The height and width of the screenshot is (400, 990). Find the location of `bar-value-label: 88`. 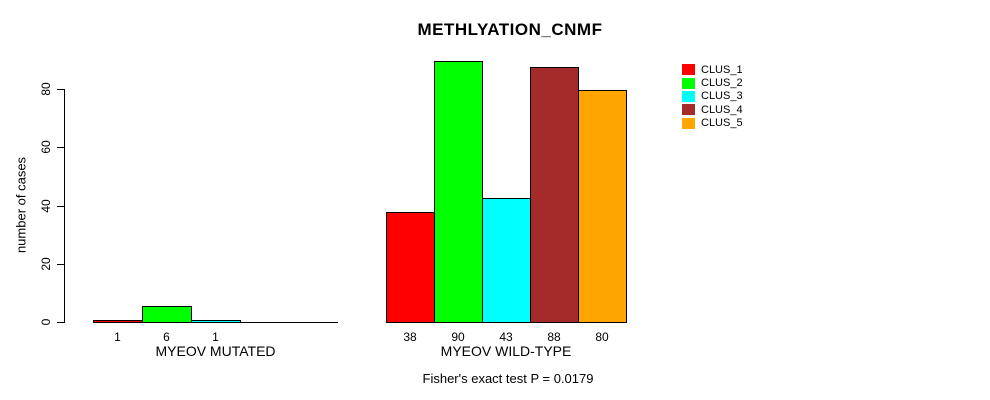

bar-value-label: 88 is located at coordinates (554, 337).